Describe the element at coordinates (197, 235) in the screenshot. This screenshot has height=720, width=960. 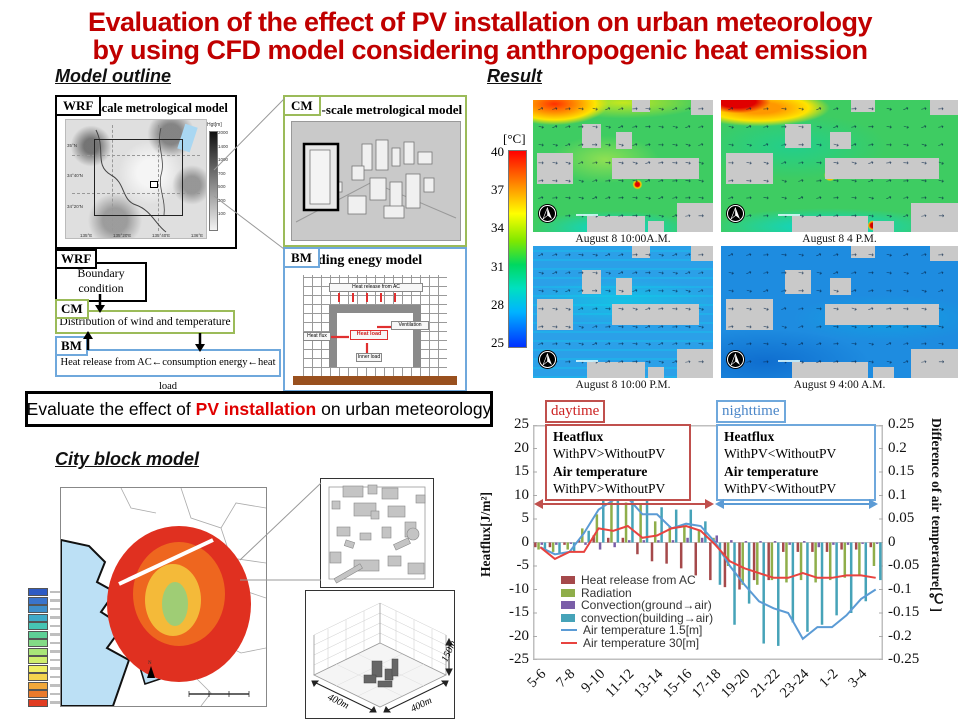
I see `longitude-label: 136°E` at that location.